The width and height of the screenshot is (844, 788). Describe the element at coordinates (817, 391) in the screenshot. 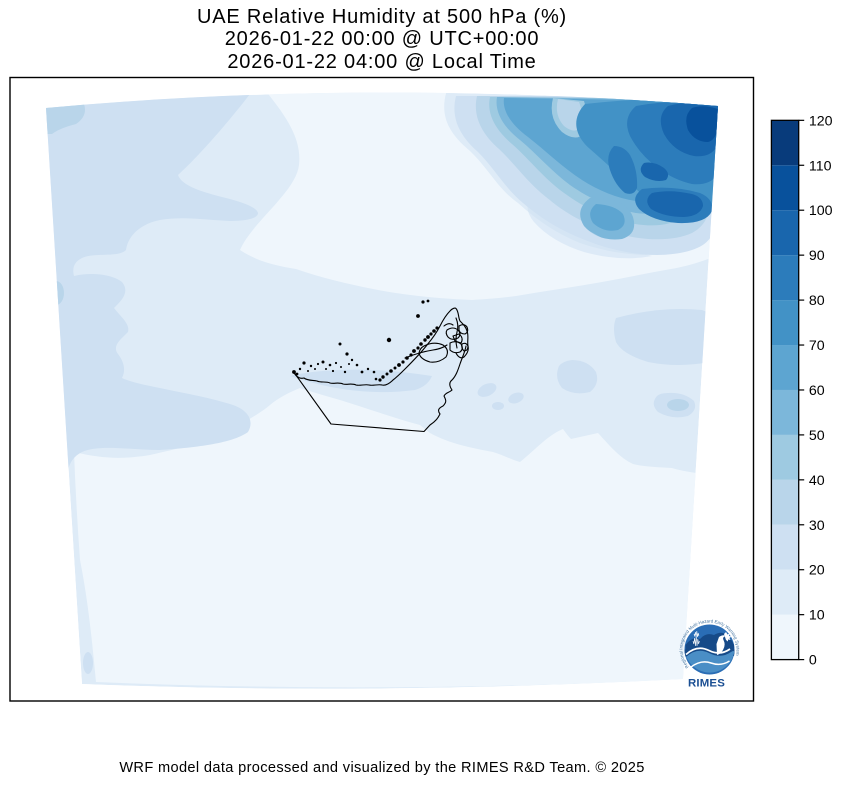

I see `svg-text: 60` at that location.